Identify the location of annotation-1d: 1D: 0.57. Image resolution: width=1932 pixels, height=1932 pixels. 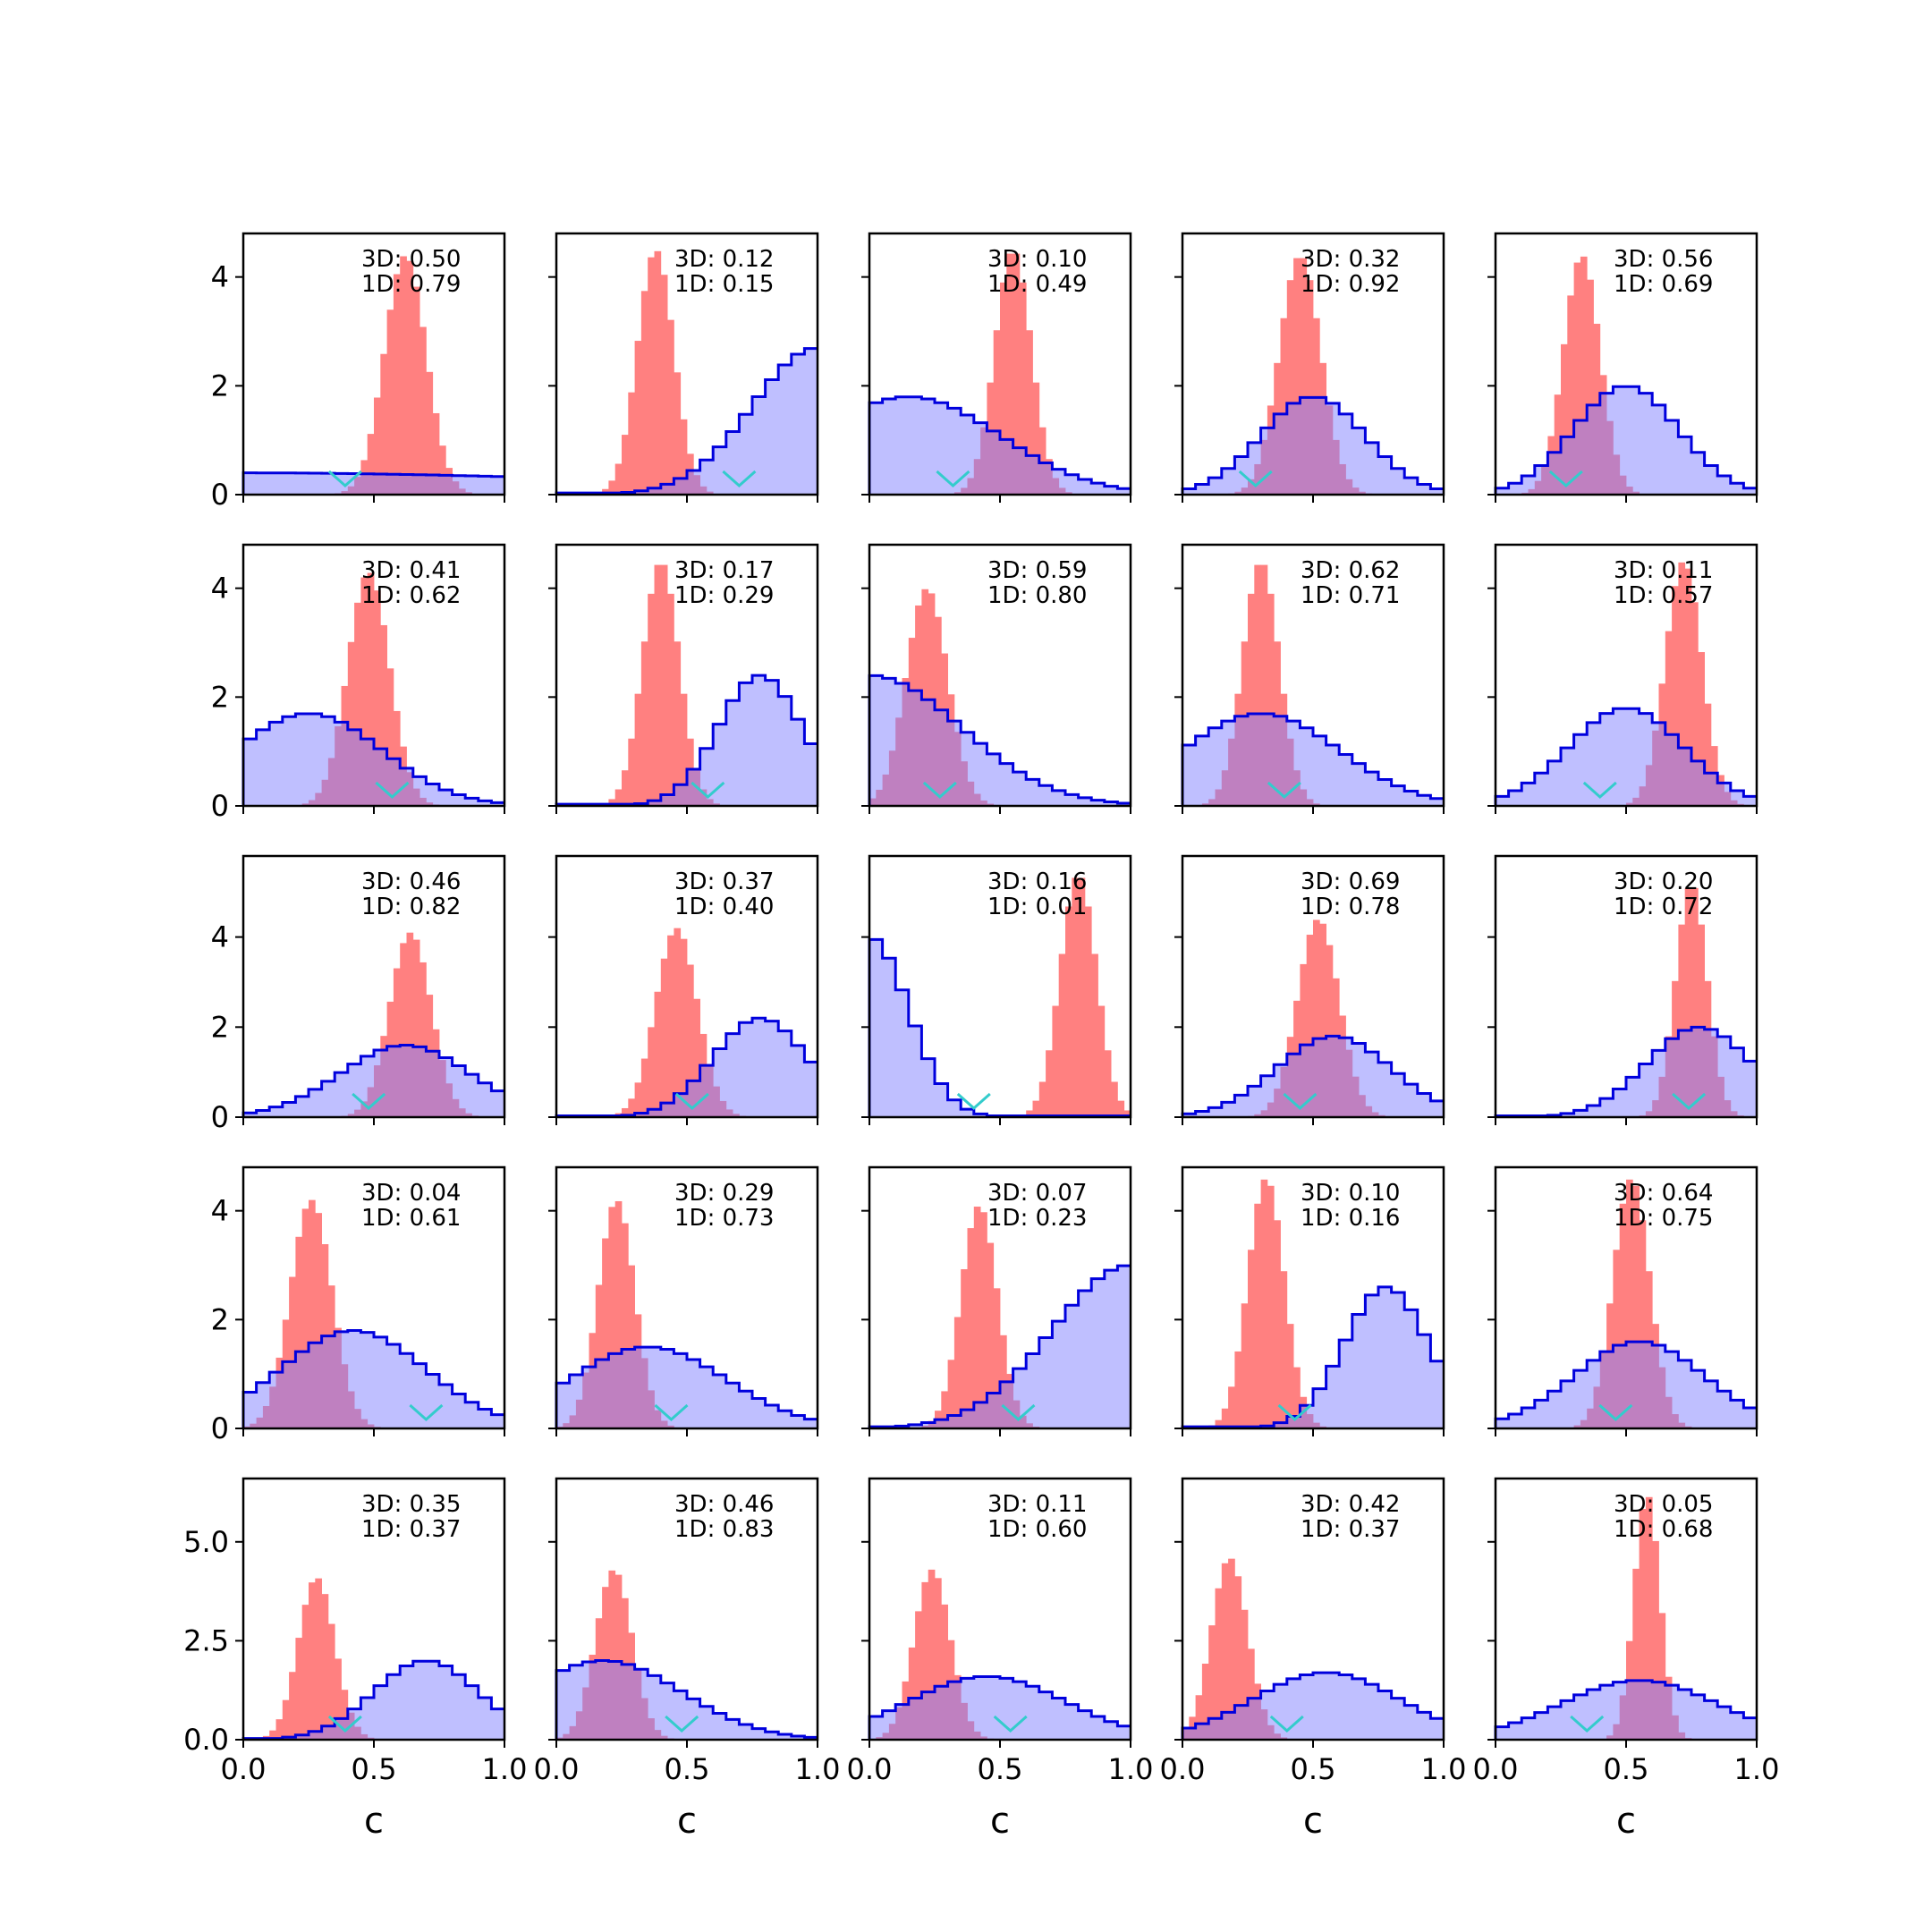
(1663, 595).